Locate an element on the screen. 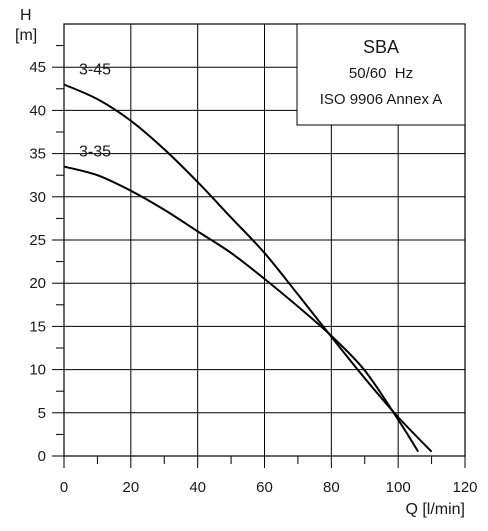 The height and width of the screenshot is (531, 488). x-tick-label: 100 is located at coordinates (398, 487).